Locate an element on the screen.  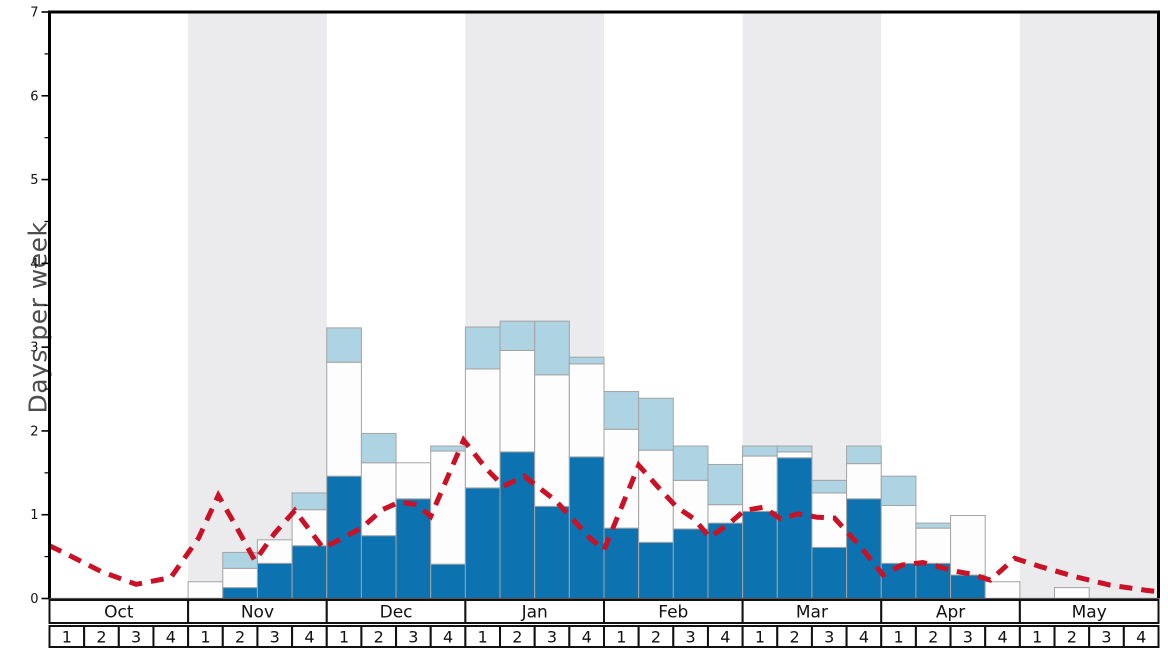
y-tick-label: 5 is located at coordinates (34, 180).